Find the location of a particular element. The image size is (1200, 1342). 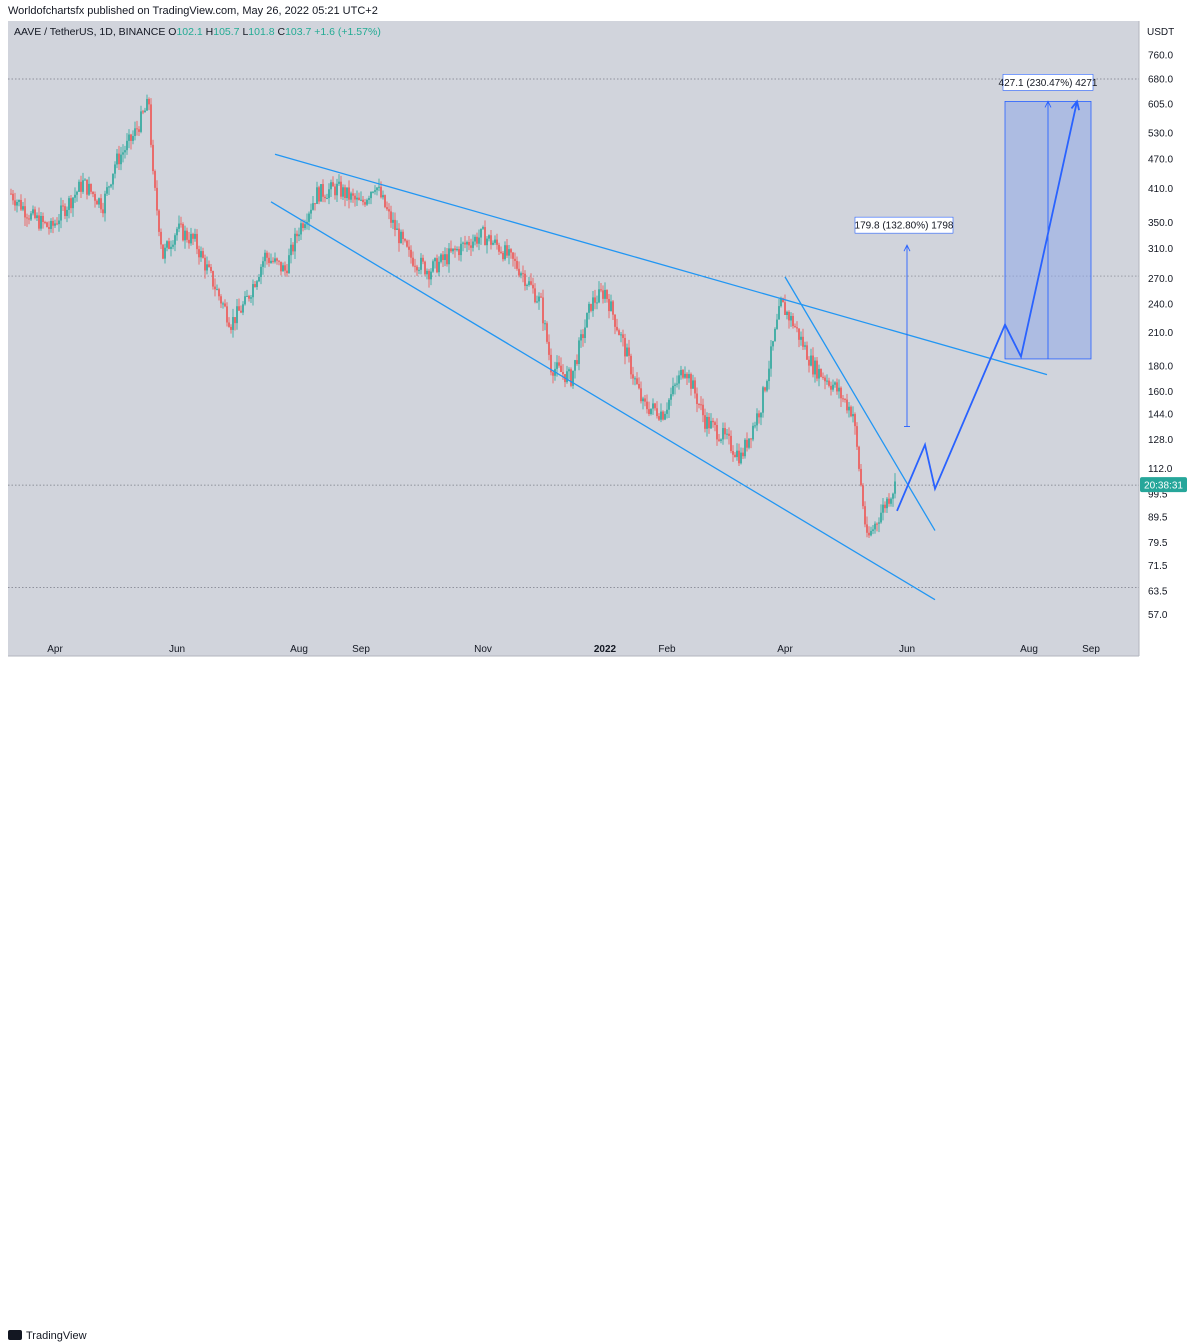

measure-label-large-text: 427.1 (230.47%) 4271 is located at coordinates (1048, 83).